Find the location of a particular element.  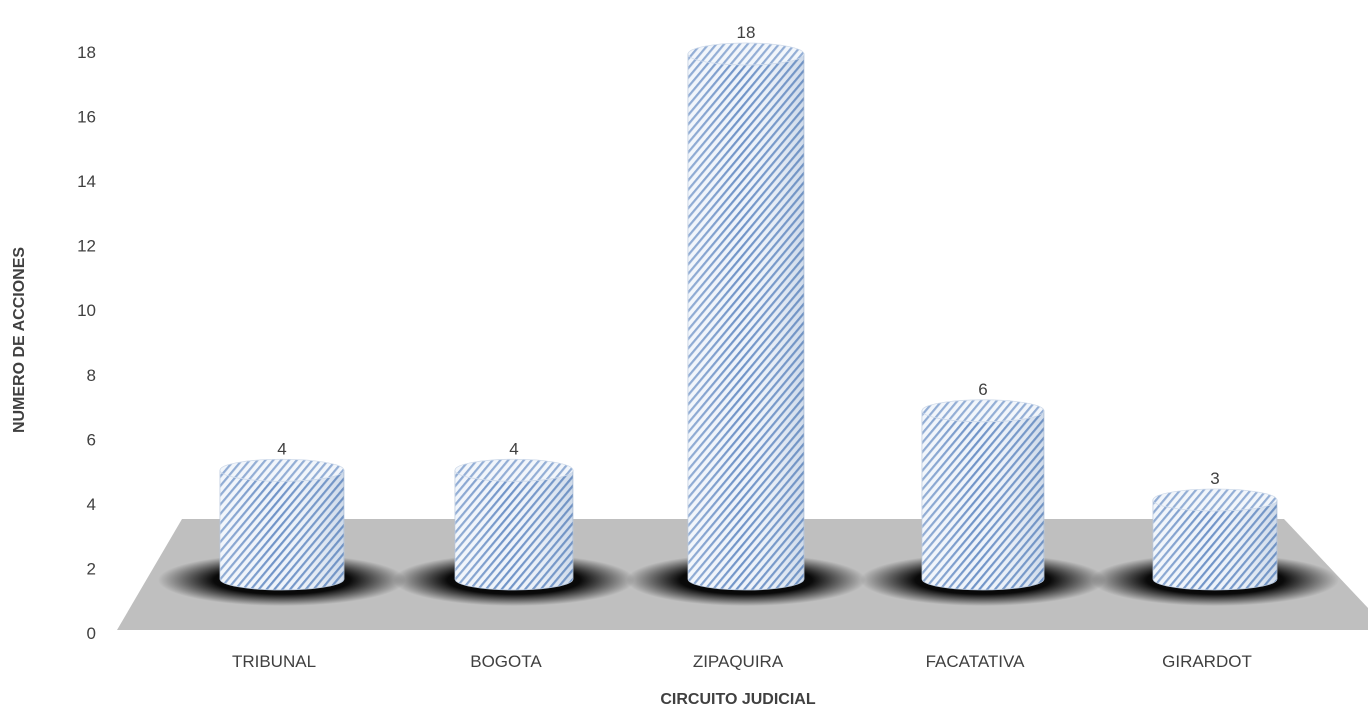

y-tick-label: 12 is located at coordinates (86, 246).